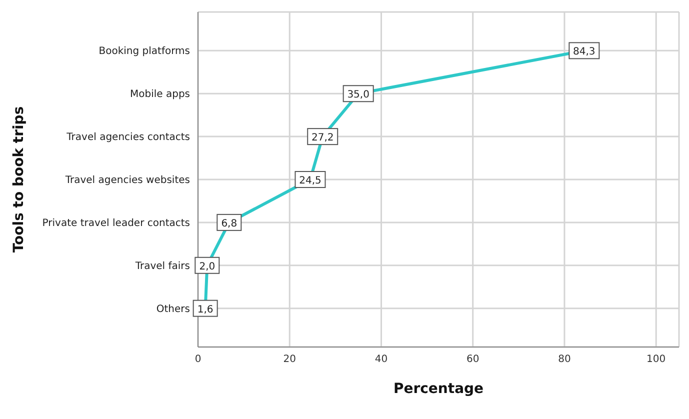 This screenshot has height=419, width=689. I want to click on x-tick-label: 40, so click(381, 360).